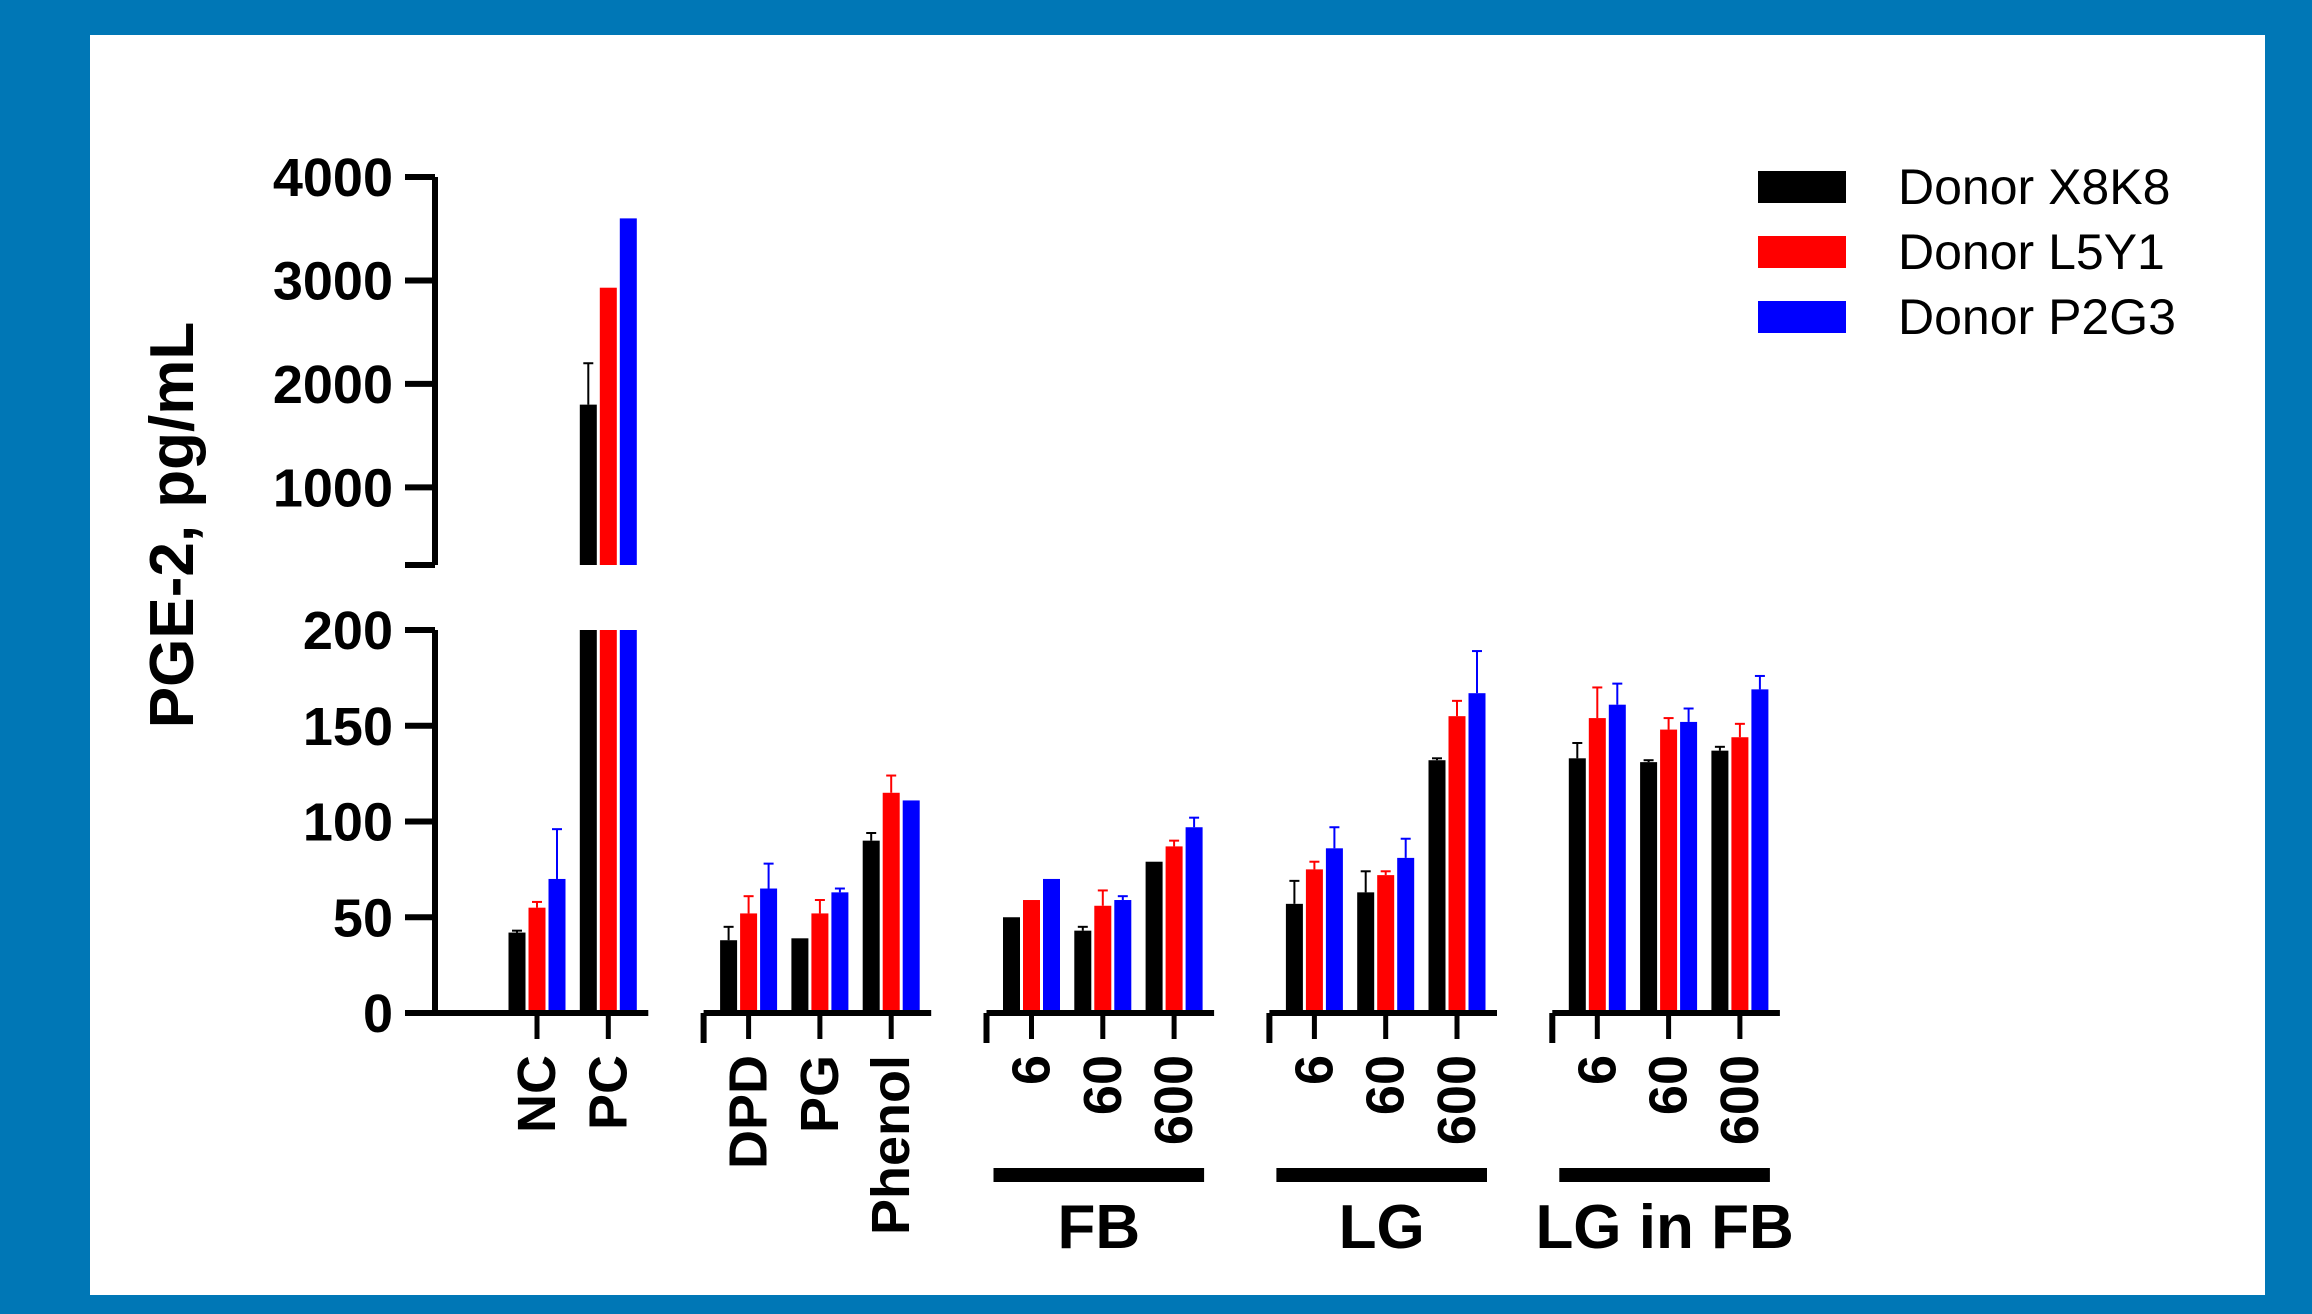 The width and height of the screenshot is (2312, 1314). What do you see at coordinates (348, 823) in the screenshot?
I see `y-tick-label: 100` at bounding box center [348, 823].